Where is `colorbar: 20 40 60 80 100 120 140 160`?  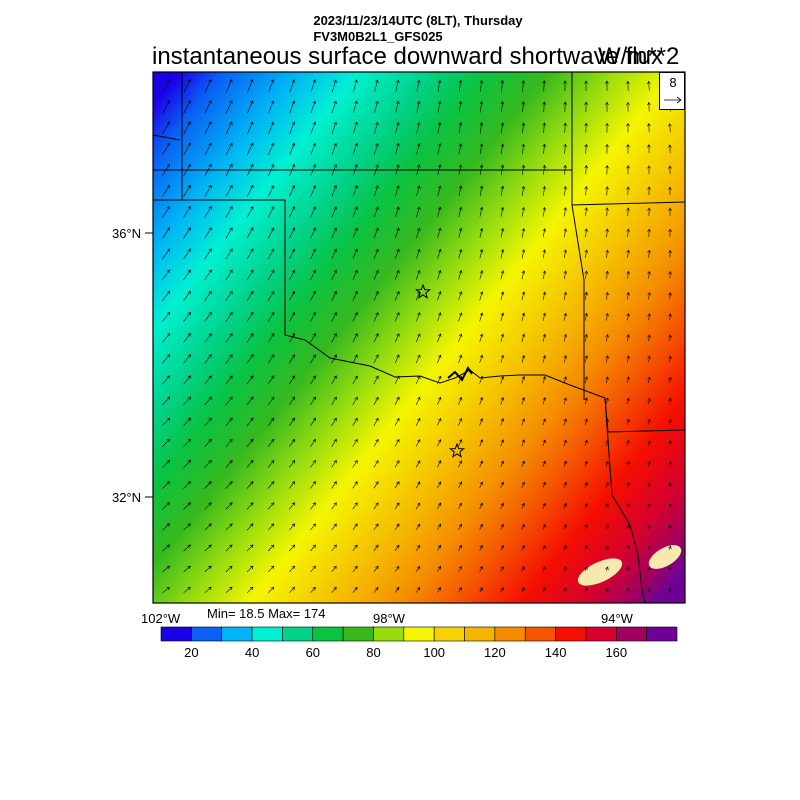 colorbar: 20 40 60 80 100 120 140 160 is located at coordinates (419, 643).